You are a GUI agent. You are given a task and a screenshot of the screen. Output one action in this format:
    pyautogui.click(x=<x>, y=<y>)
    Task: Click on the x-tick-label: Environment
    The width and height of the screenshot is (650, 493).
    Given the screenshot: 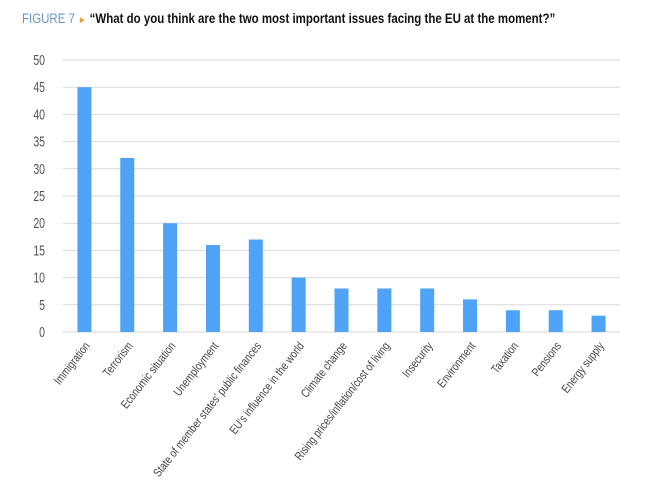 What is the action you would take?
    pyautogui.click(x=457, y=365)
    